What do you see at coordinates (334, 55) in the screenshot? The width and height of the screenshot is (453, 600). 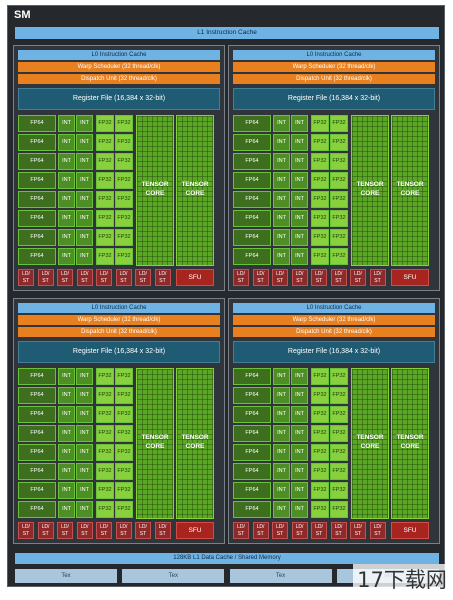 I see `l0-instruction-cache: L0 Instruction Cache` at bounding box center [334, 55].